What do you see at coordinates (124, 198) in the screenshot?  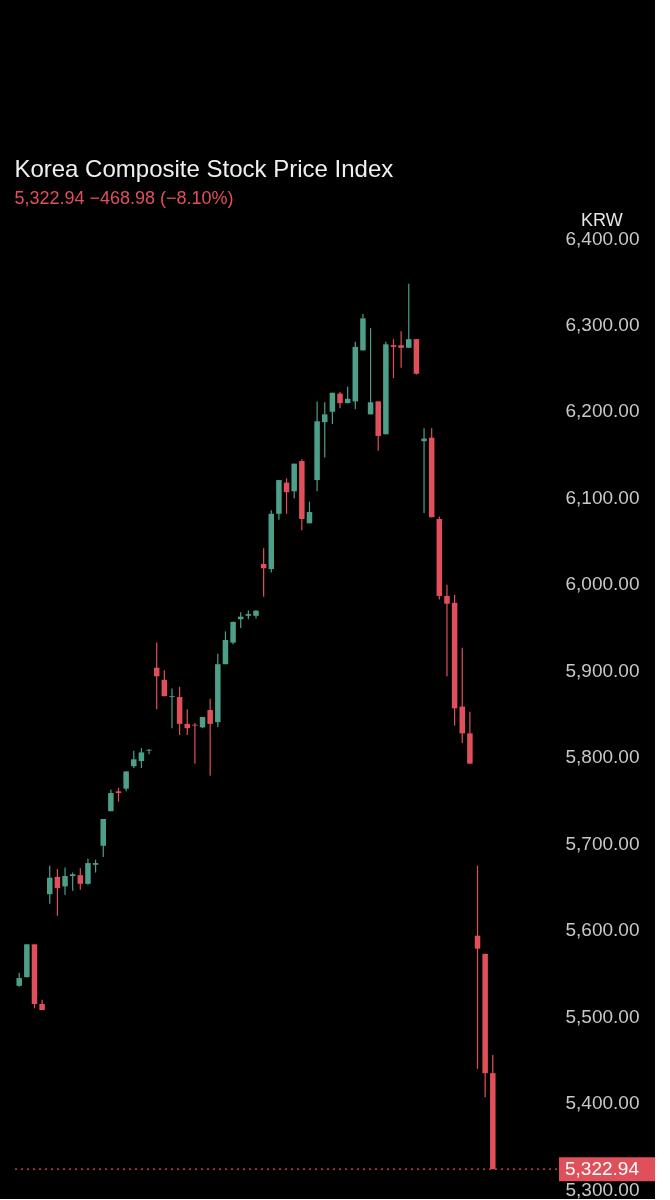 I see `chart-subtitle: 5,322.94 −468.98 (−8.10%)` at bounding box center [124, 198].